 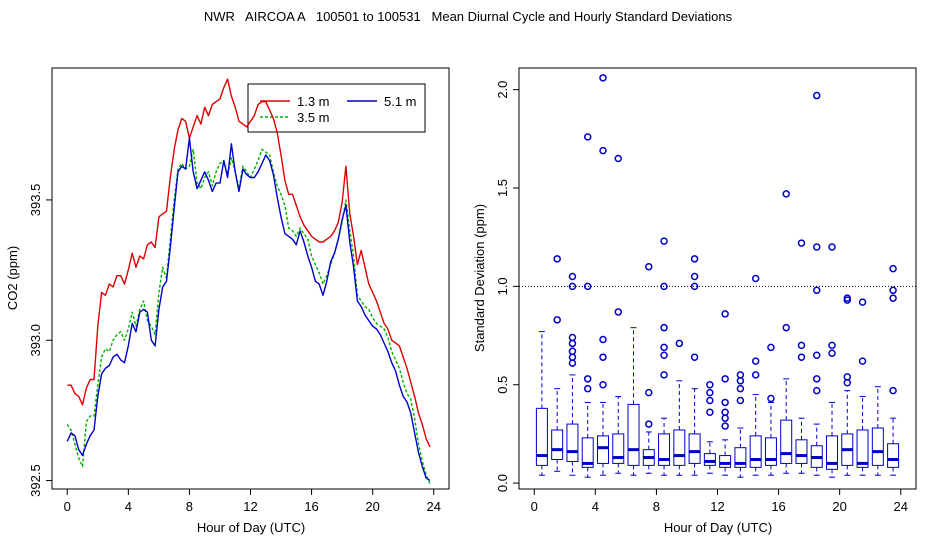 What do you see at coordinates (502, 188) in the screenshot?
I see `right-y-tick-label: 1.5` at bounding box center [502, 188].